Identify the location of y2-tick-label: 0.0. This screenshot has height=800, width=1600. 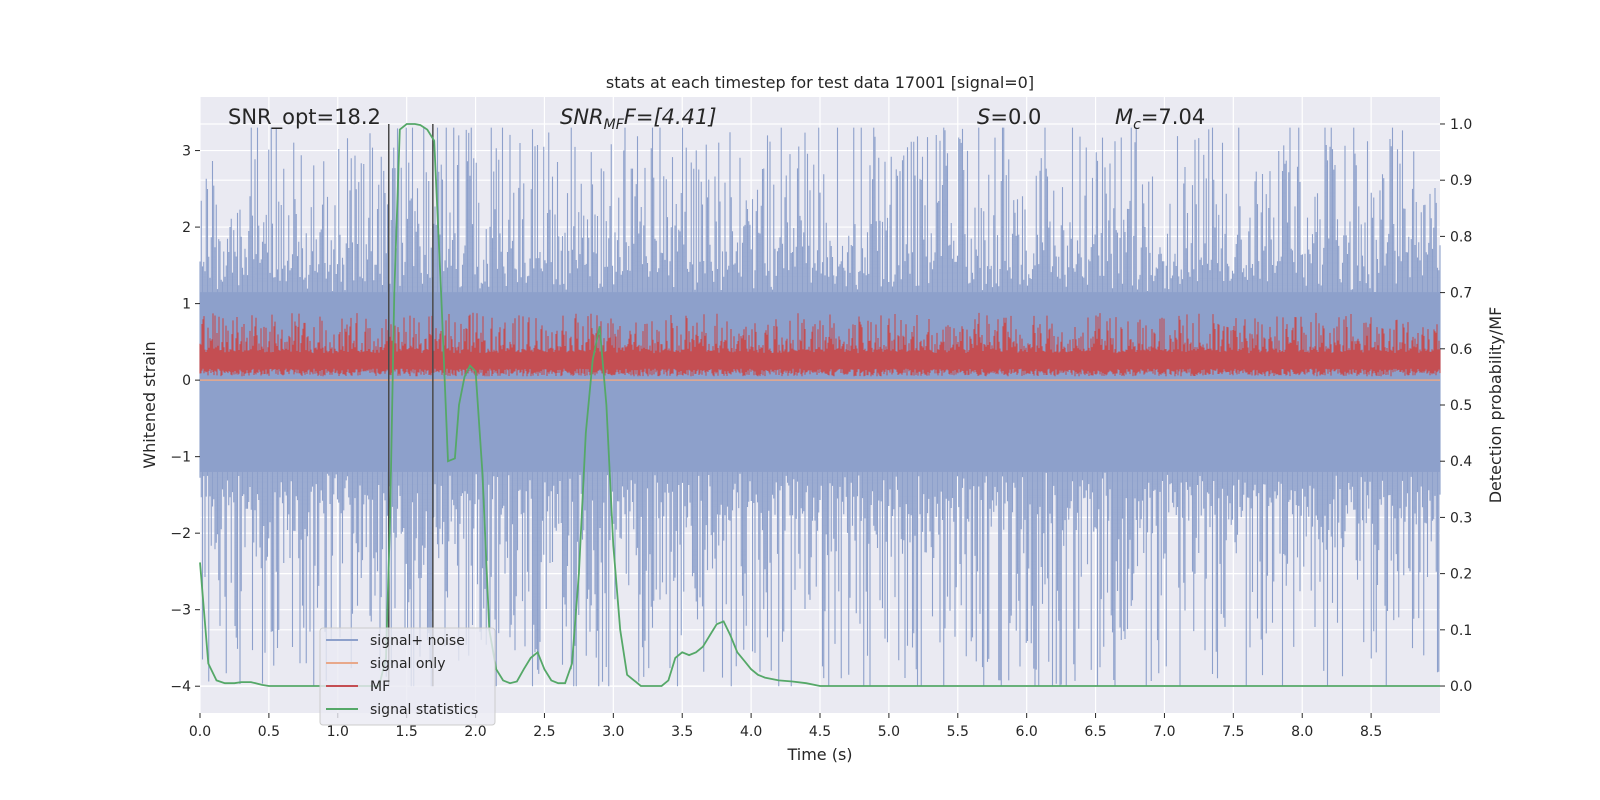
(1461, 687).